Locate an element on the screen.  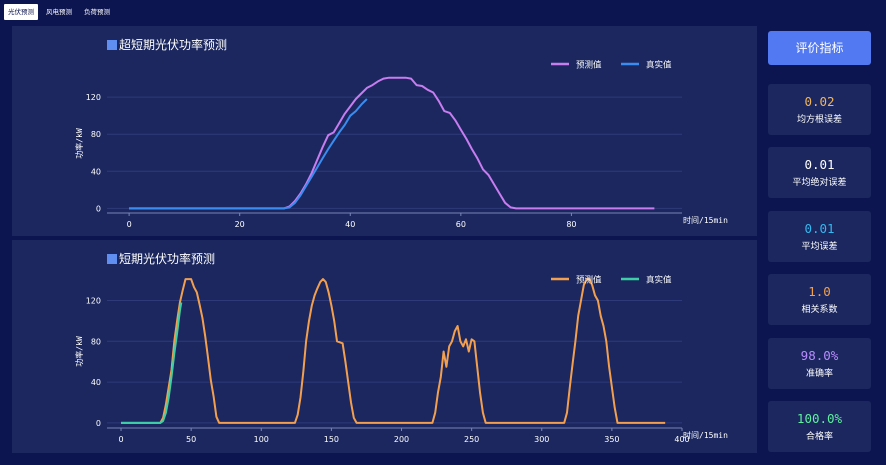
panel-title: 短期光伏功率预测 is located at coordinates (161, 258).